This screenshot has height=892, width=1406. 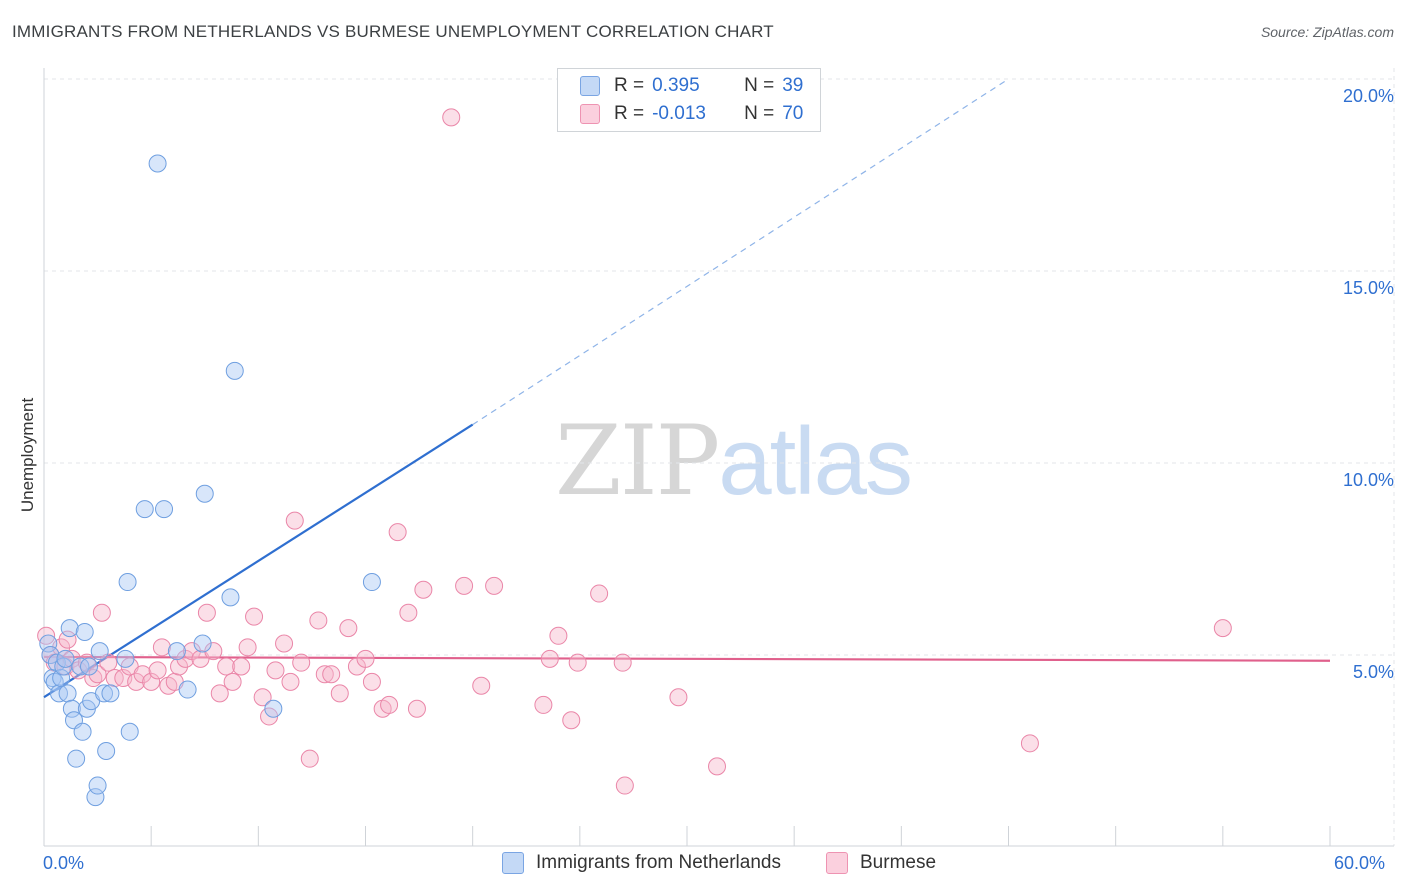 What do you see at coordinates (689, 100) in the screenshot?
I see `correlation-legend: R = 0.395 N = 39 R = -0.013 N = 70` at bounding box center [689, 100].